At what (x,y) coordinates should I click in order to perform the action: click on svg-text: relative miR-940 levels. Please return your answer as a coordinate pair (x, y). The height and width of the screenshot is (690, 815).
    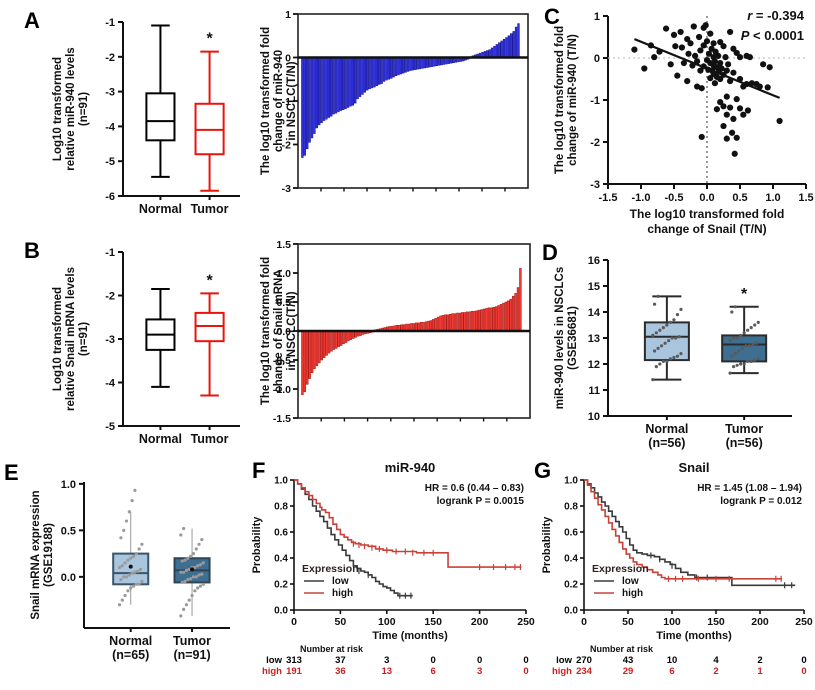
    Looking at the image, I should click on (71, 108).